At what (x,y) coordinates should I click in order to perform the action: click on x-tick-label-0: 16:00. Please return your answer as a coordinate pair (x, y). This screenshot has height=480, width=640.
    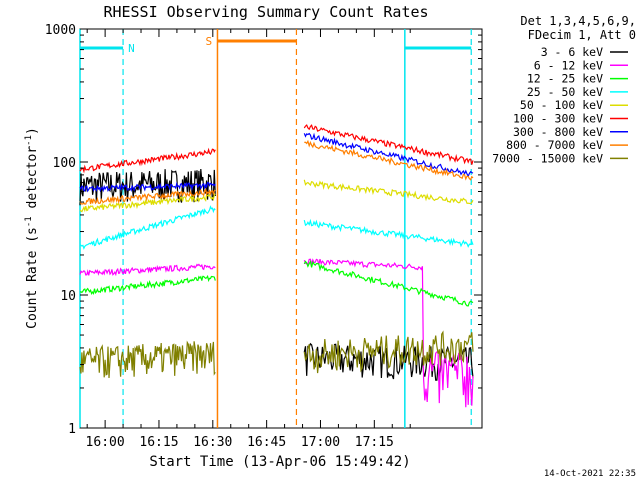
    Looking at the image, I should click on (105, 442).